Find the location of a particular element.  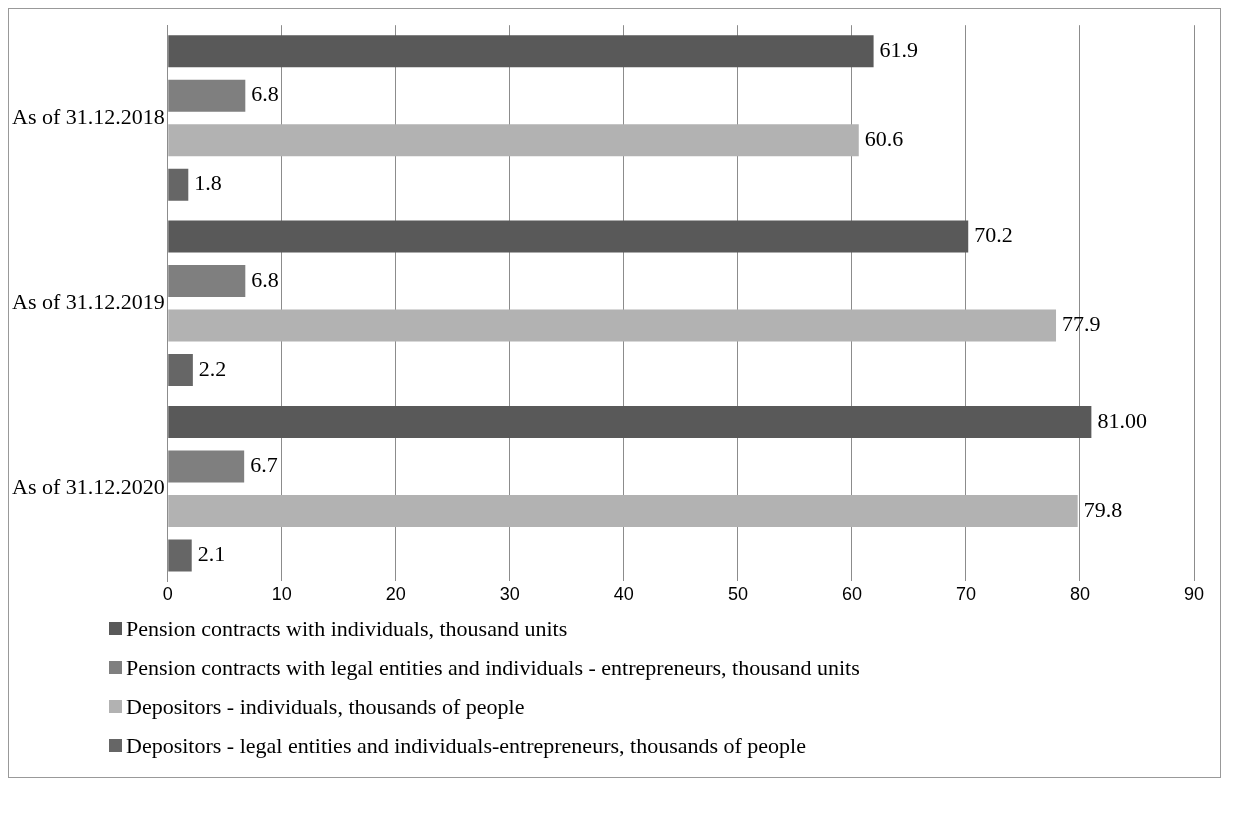

x-tick-label: 40 is located at coordinates (623, 594).